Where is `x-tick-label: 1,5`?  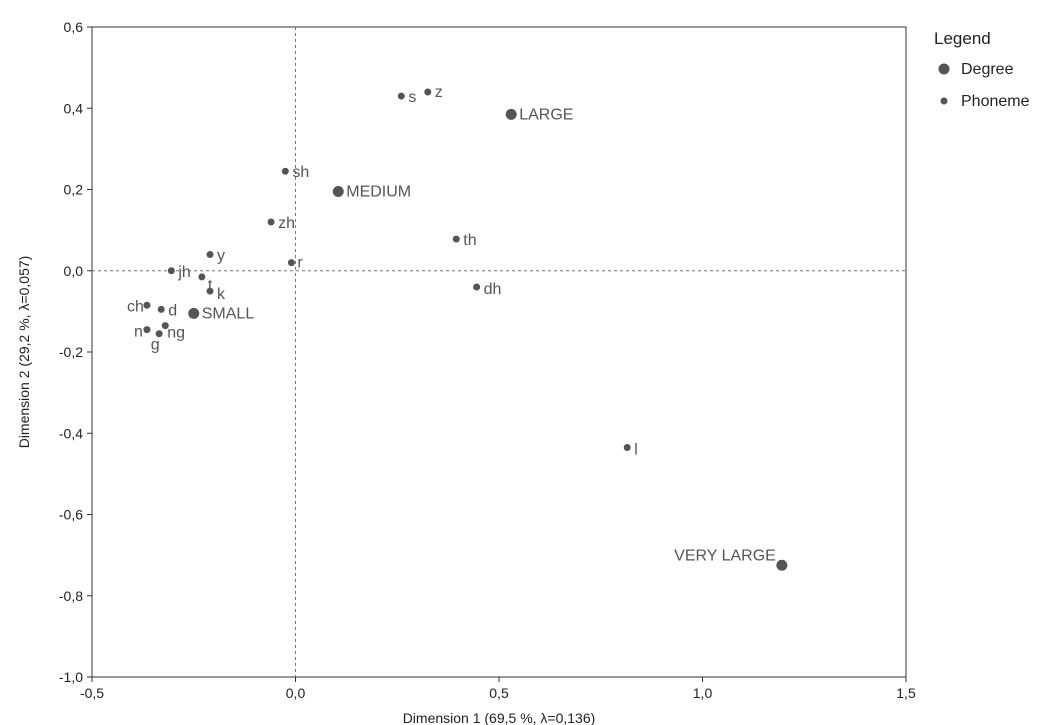 x-tick-label: 1,5 is located at coordinates (906, 693).